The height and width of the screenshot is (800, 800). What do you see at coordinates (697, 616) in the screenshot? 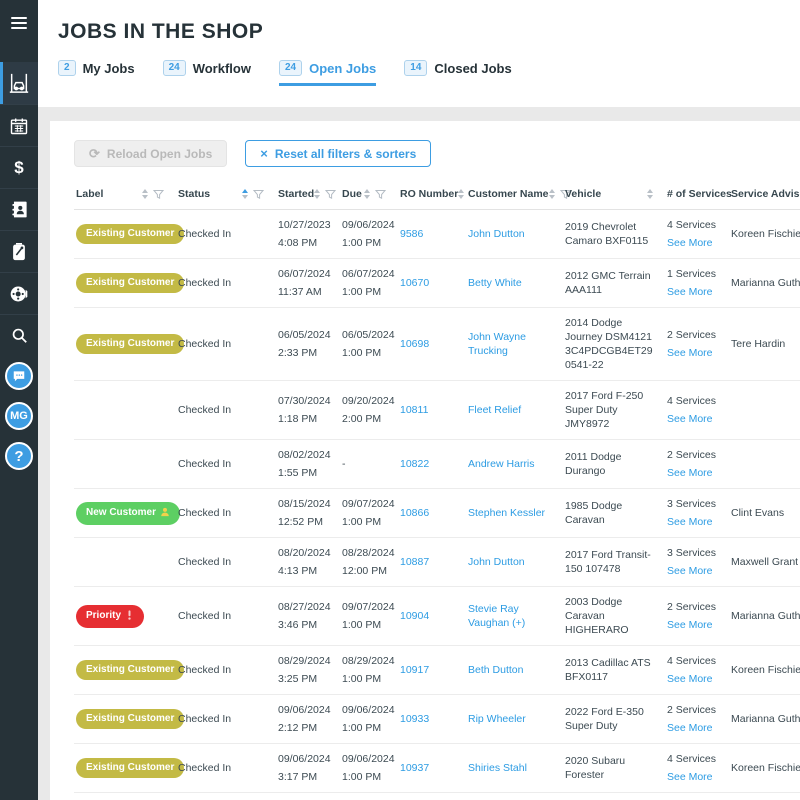
I see `services-cell: 2 Services See More` at bounding box center [697, 616].